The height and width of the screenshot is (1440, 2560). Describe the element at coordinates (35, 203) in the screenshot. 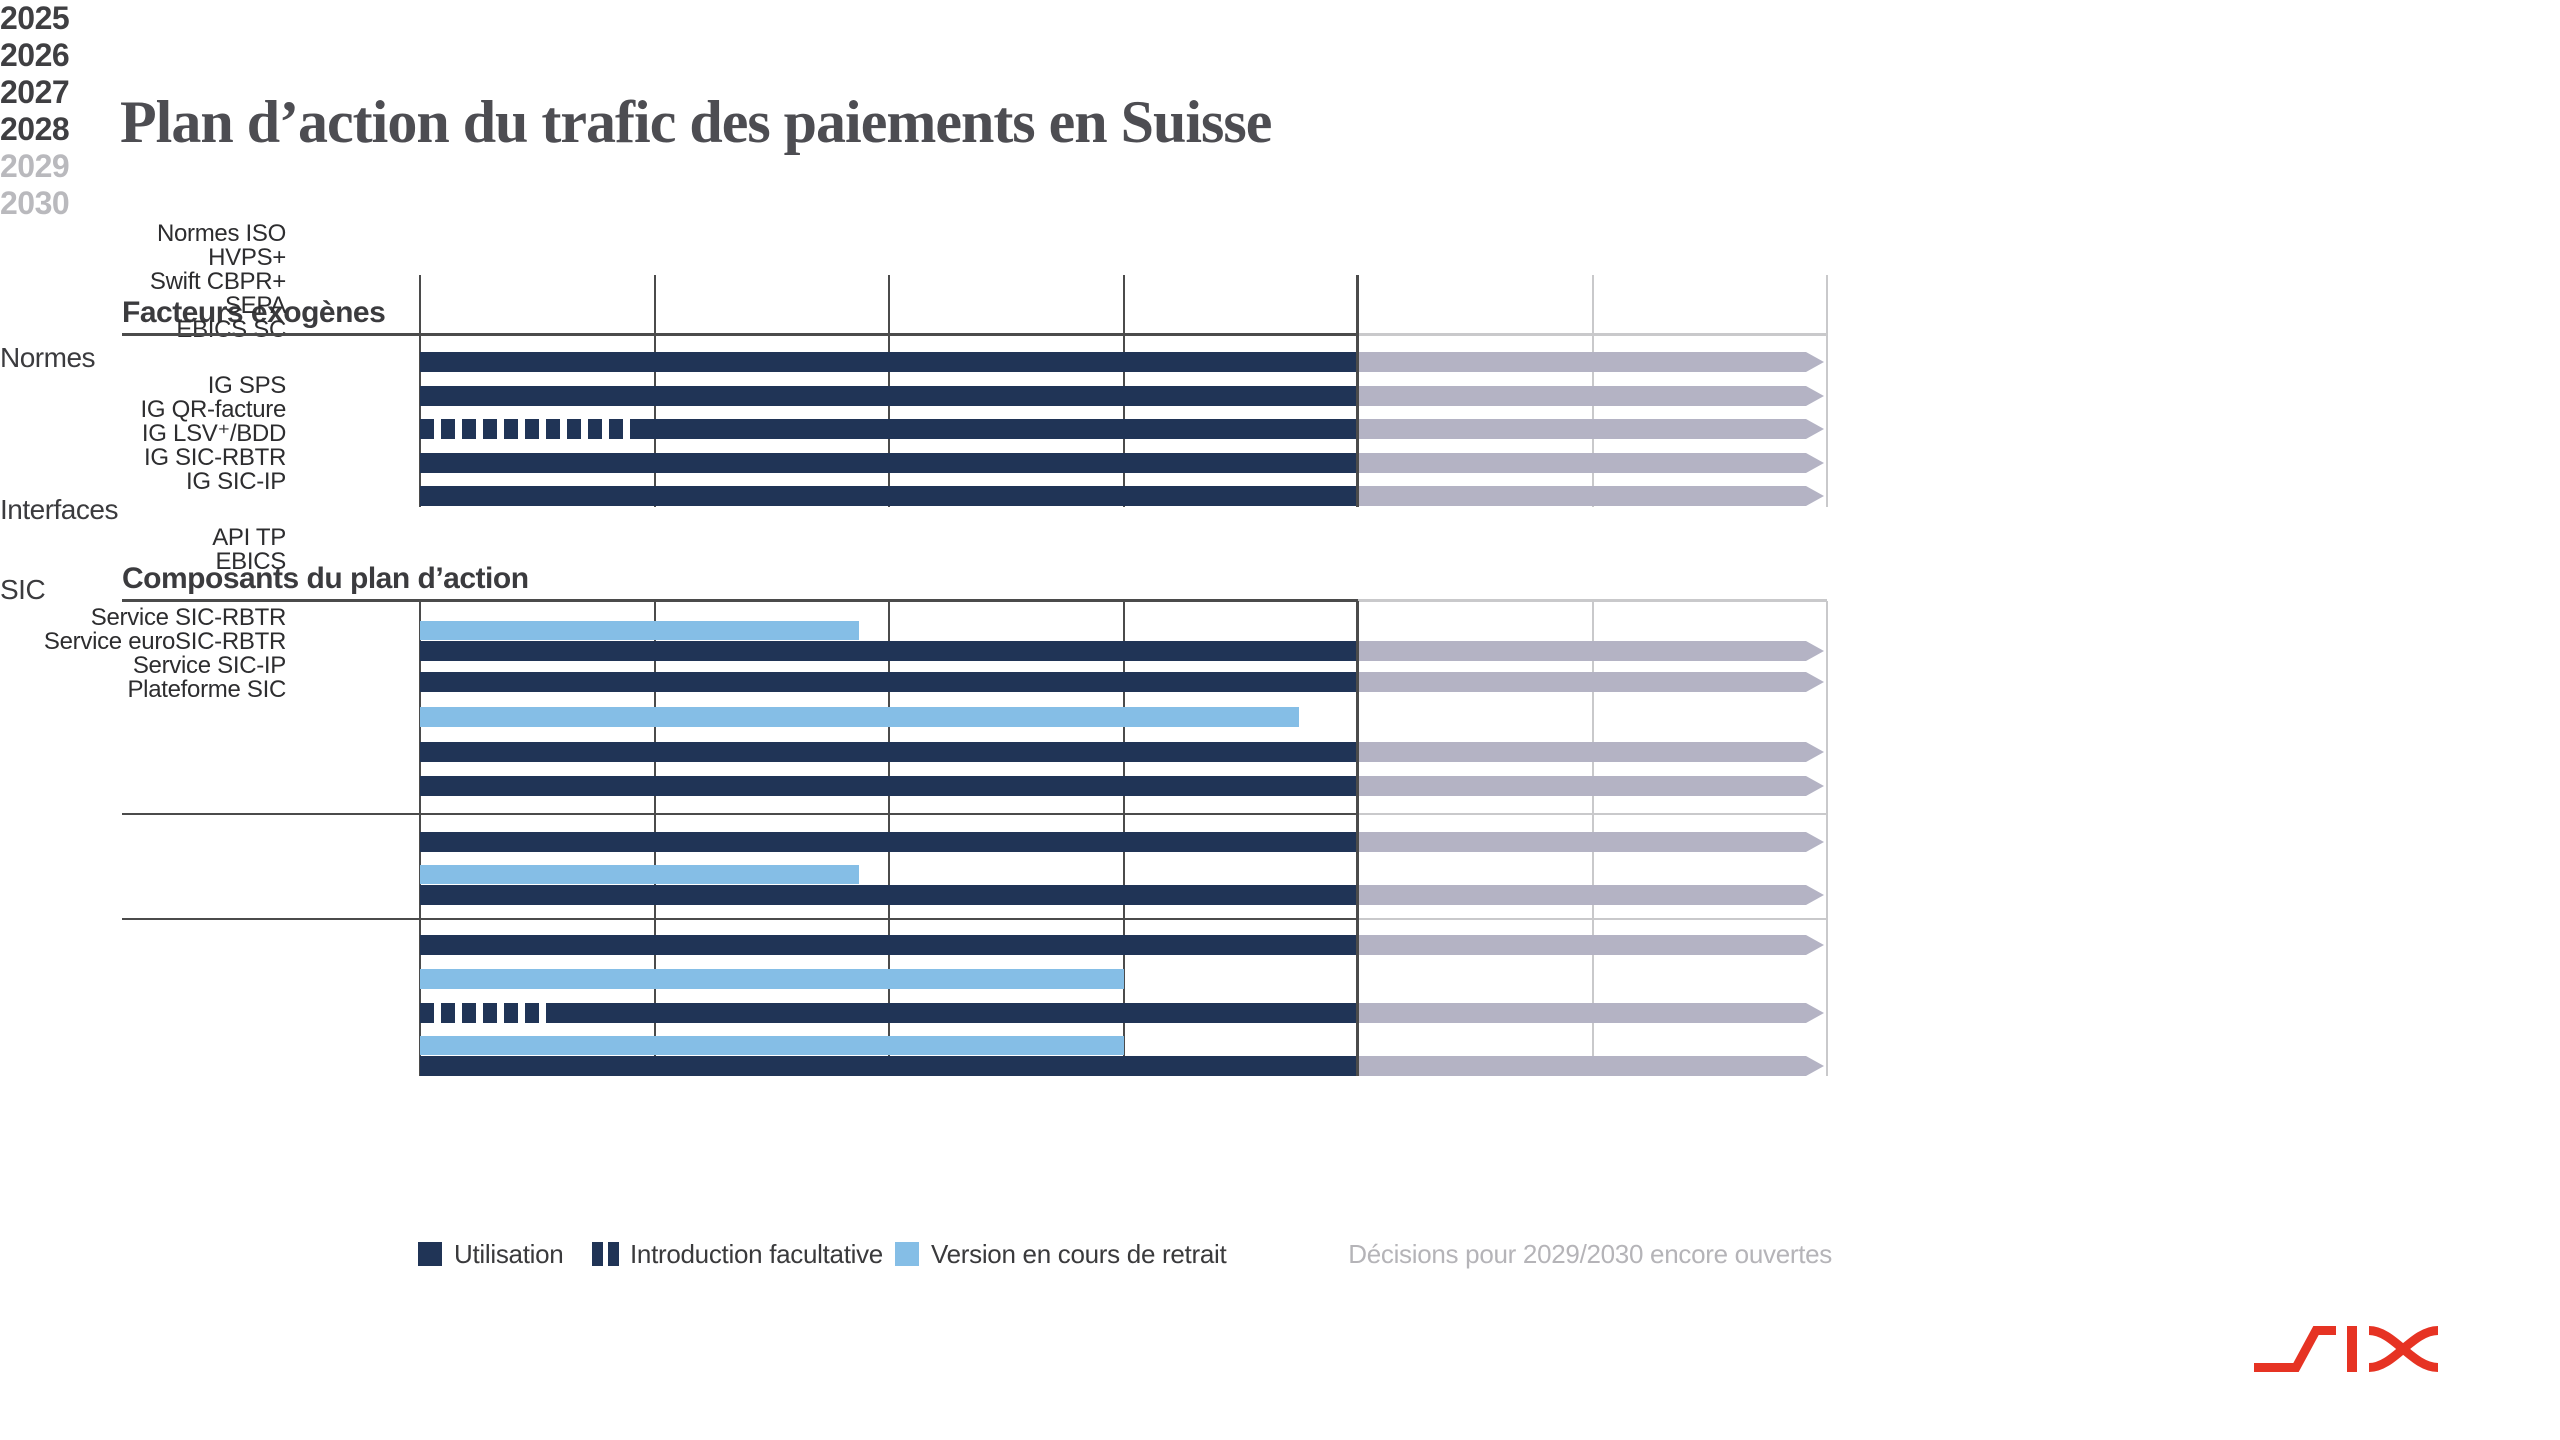

I see `year-label: 2030` at that location.